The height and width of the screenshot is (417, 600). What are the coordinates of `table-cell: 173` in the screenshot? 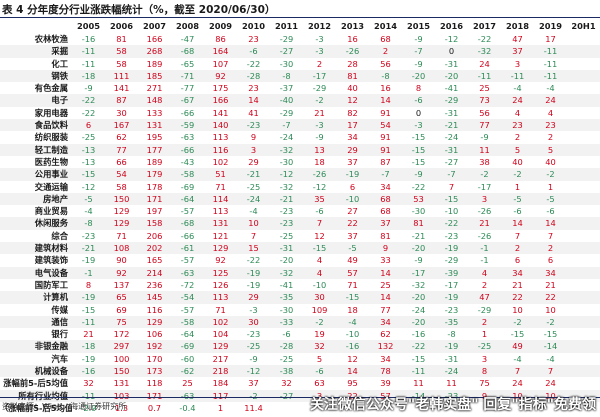 It's located at (154, 371).